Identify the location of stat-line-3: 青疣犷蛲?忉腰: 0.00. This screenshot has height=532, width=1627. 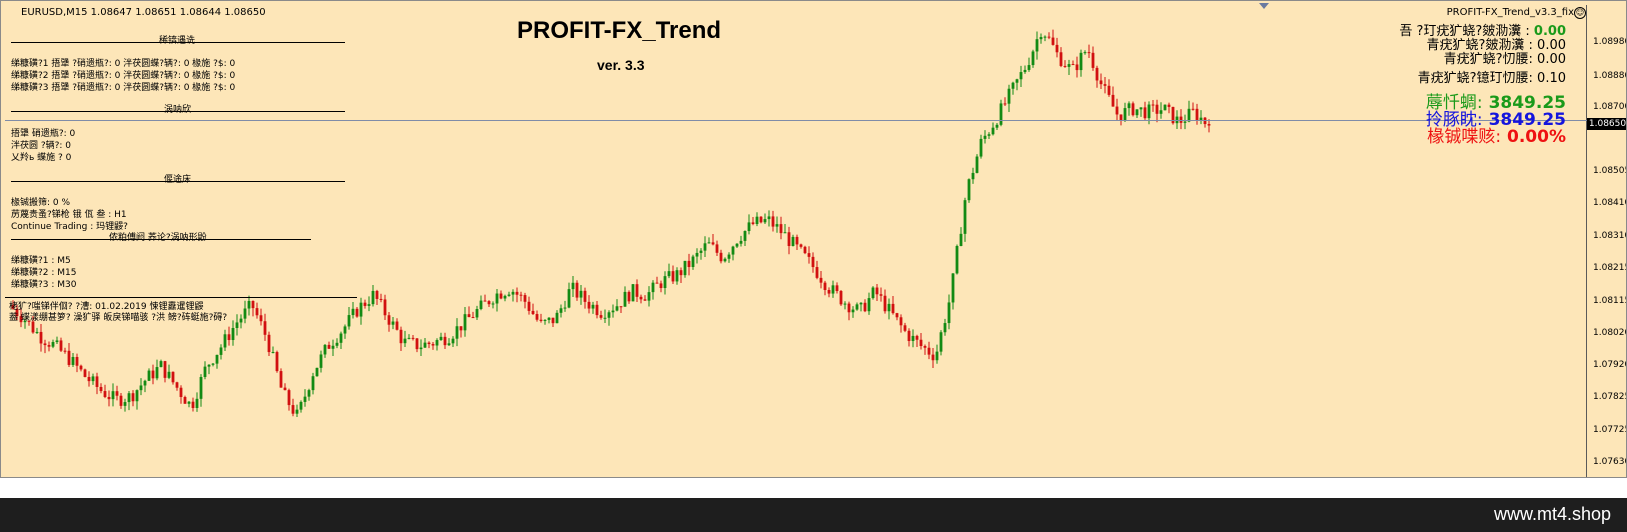
(1504, 59).